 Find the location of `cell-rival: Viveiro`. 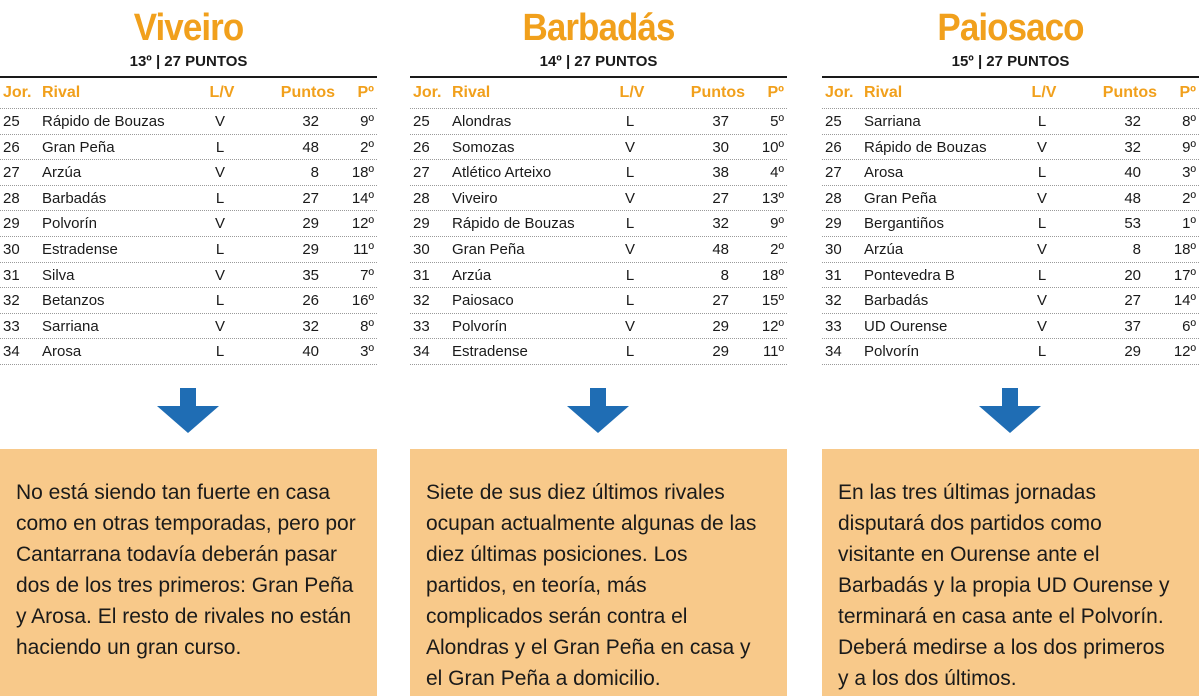

cell-rival: Viveiro is located at coordinates (475, 198).